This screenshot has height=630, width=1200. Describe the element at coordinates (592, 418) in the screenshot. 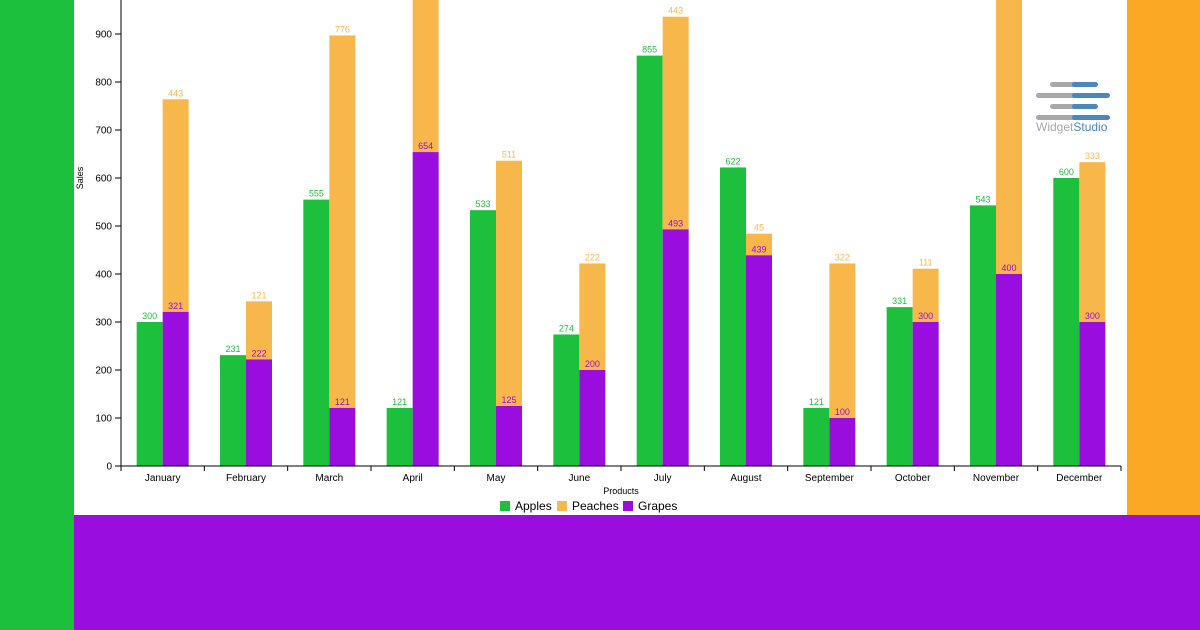

I see `bar-grapes-june` at that location.